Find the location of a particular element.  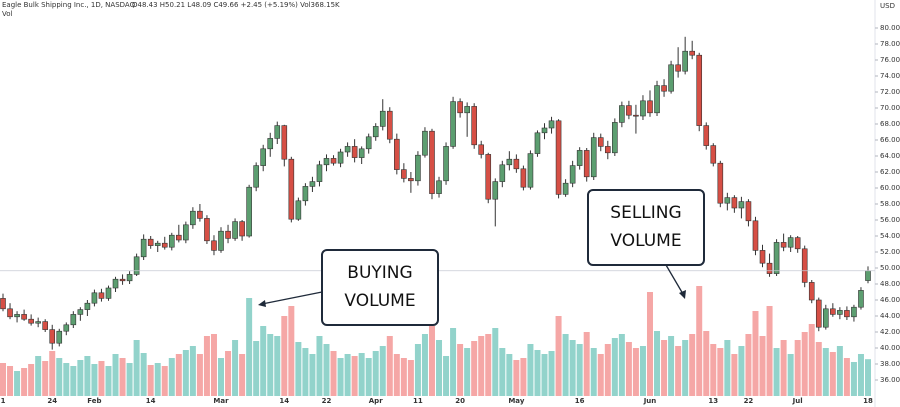

x-tick-label: 24 is located at coordinates (52, 401).